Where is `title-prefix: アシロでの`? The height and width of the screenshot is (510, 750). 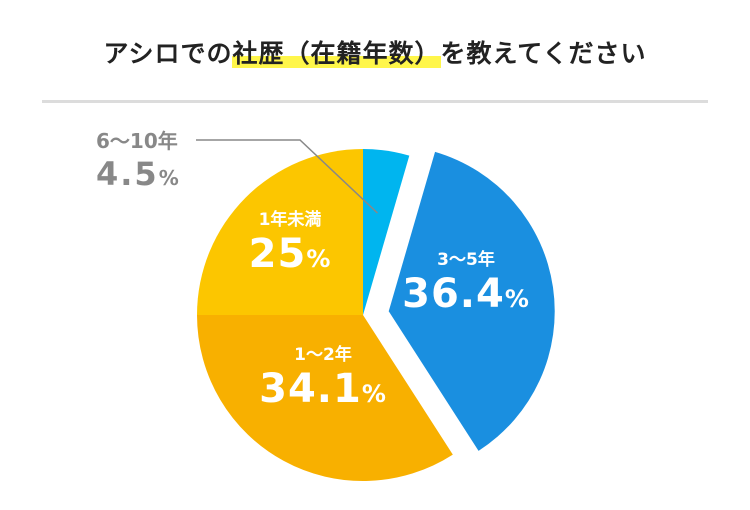
title-prefix: アシロでの is located at coordinates (168, 53).